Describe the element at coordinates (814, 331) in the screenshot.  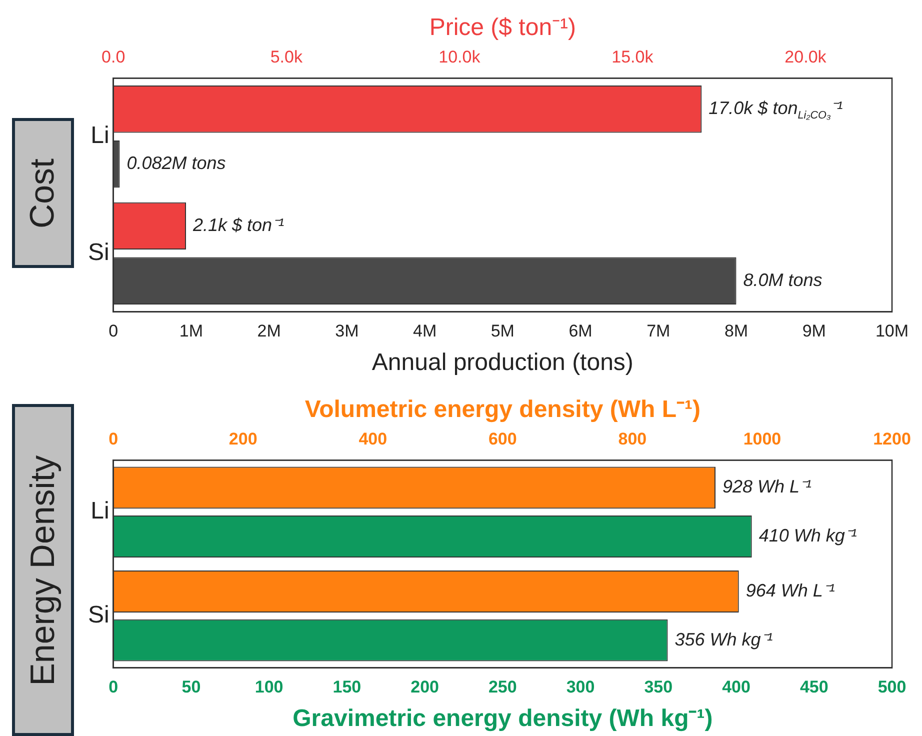
I see `x-tick-label: 9M` at that location.